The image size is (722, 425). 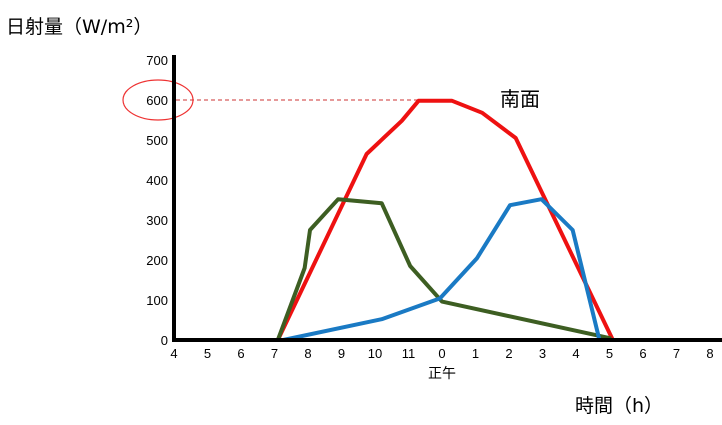 I want to click on y-tick-label: 200, so click(x=157, y=260).